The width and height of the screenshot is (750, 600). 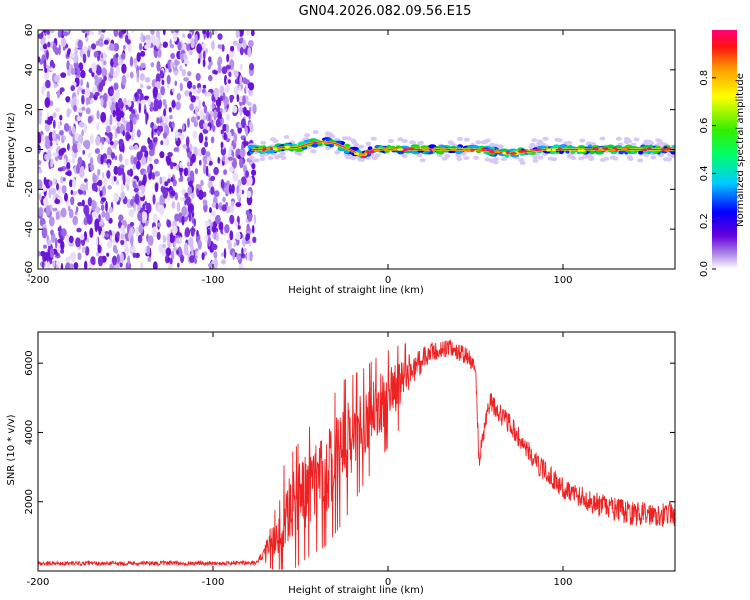 What do you see at coordinates (29, 269) in the screenshot?
I see `spectrogram-y-tick-label: -60` at bounding box center [29, 269].